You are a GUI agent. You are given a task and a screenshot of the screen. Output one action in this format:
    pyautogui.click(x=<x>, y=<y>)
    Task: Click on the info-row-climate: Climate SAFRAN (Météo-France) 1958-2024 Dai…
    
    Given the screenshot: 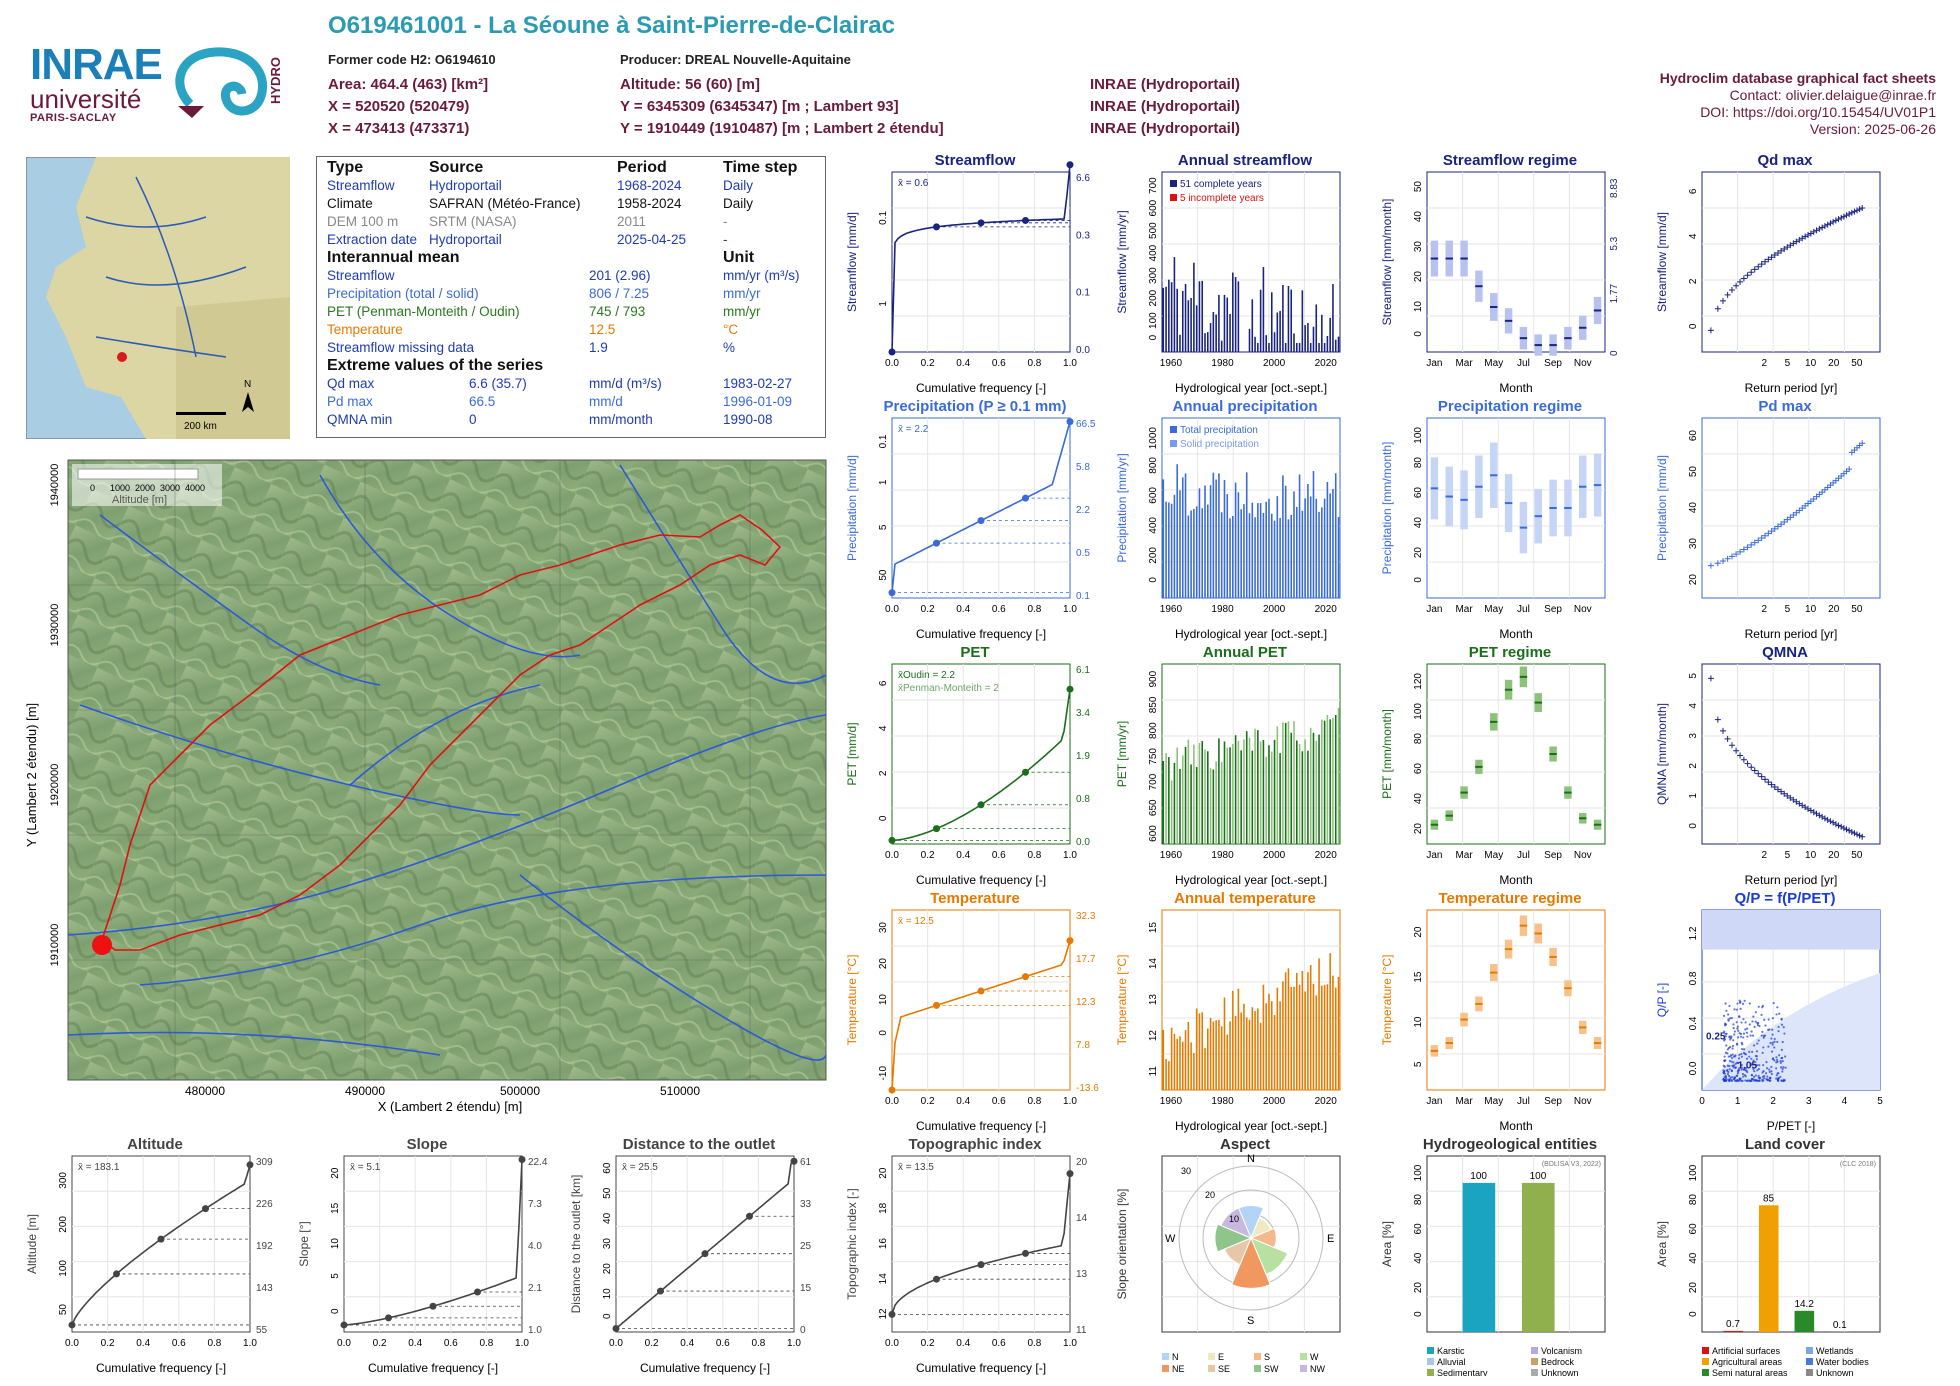 What is the action you would take?
    pyautogui.click(x=540, y=203)
    